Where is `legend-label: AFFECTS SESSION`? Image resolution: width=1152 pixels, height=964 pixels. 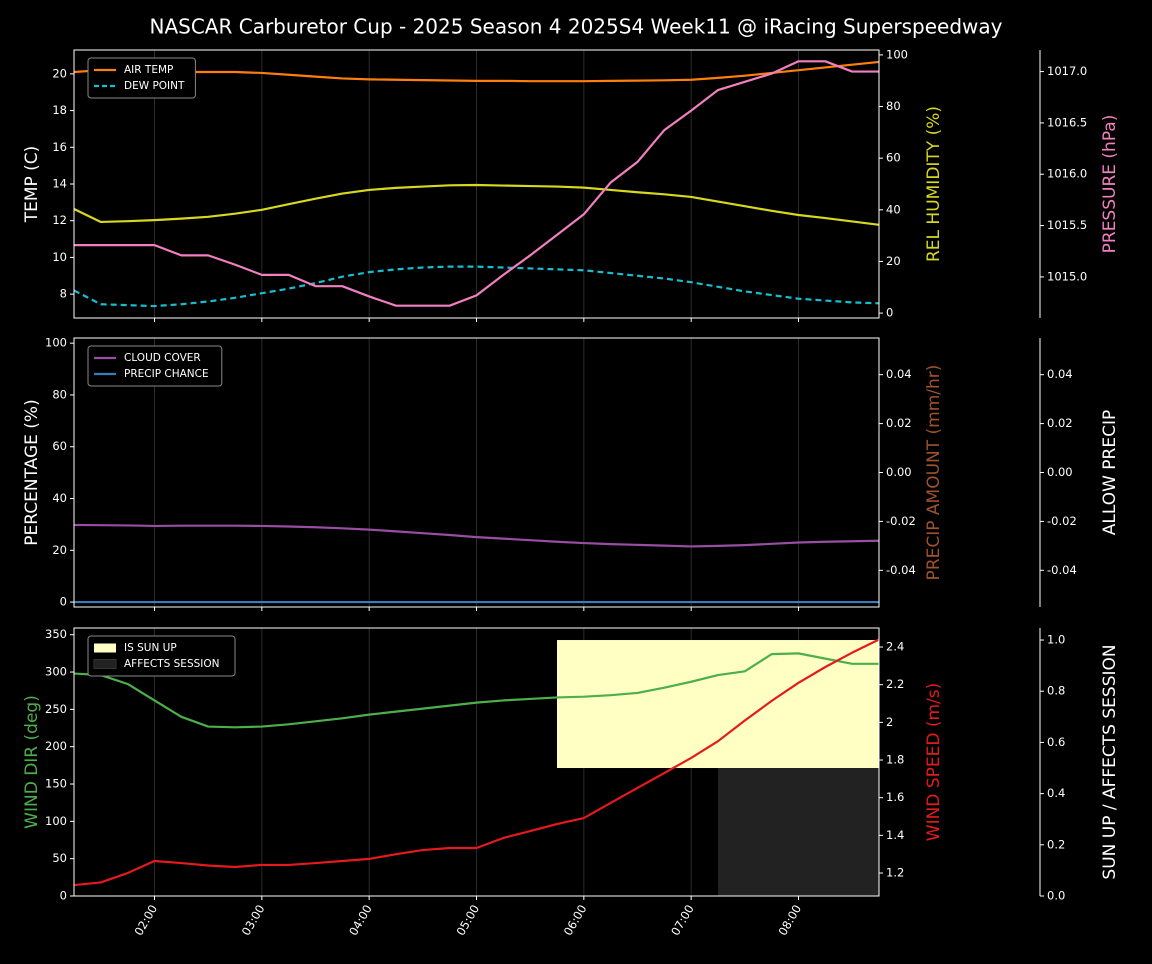 legend-label: AFFECTS SESSION is located at coordinates (172, 664).